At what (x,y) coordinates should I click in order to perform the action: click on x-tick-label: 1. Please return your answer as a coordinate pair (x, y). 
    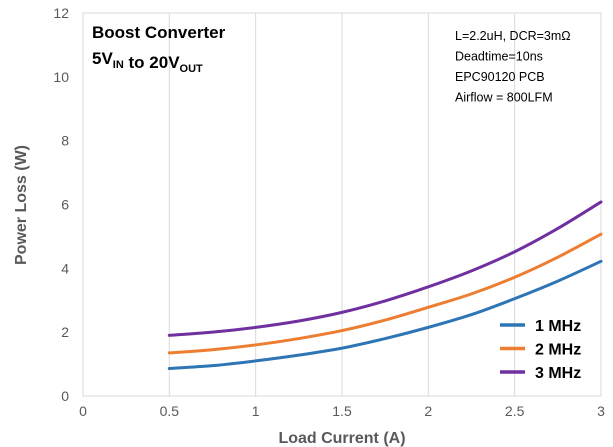
    Looking at the image, I should click on (256, 411).